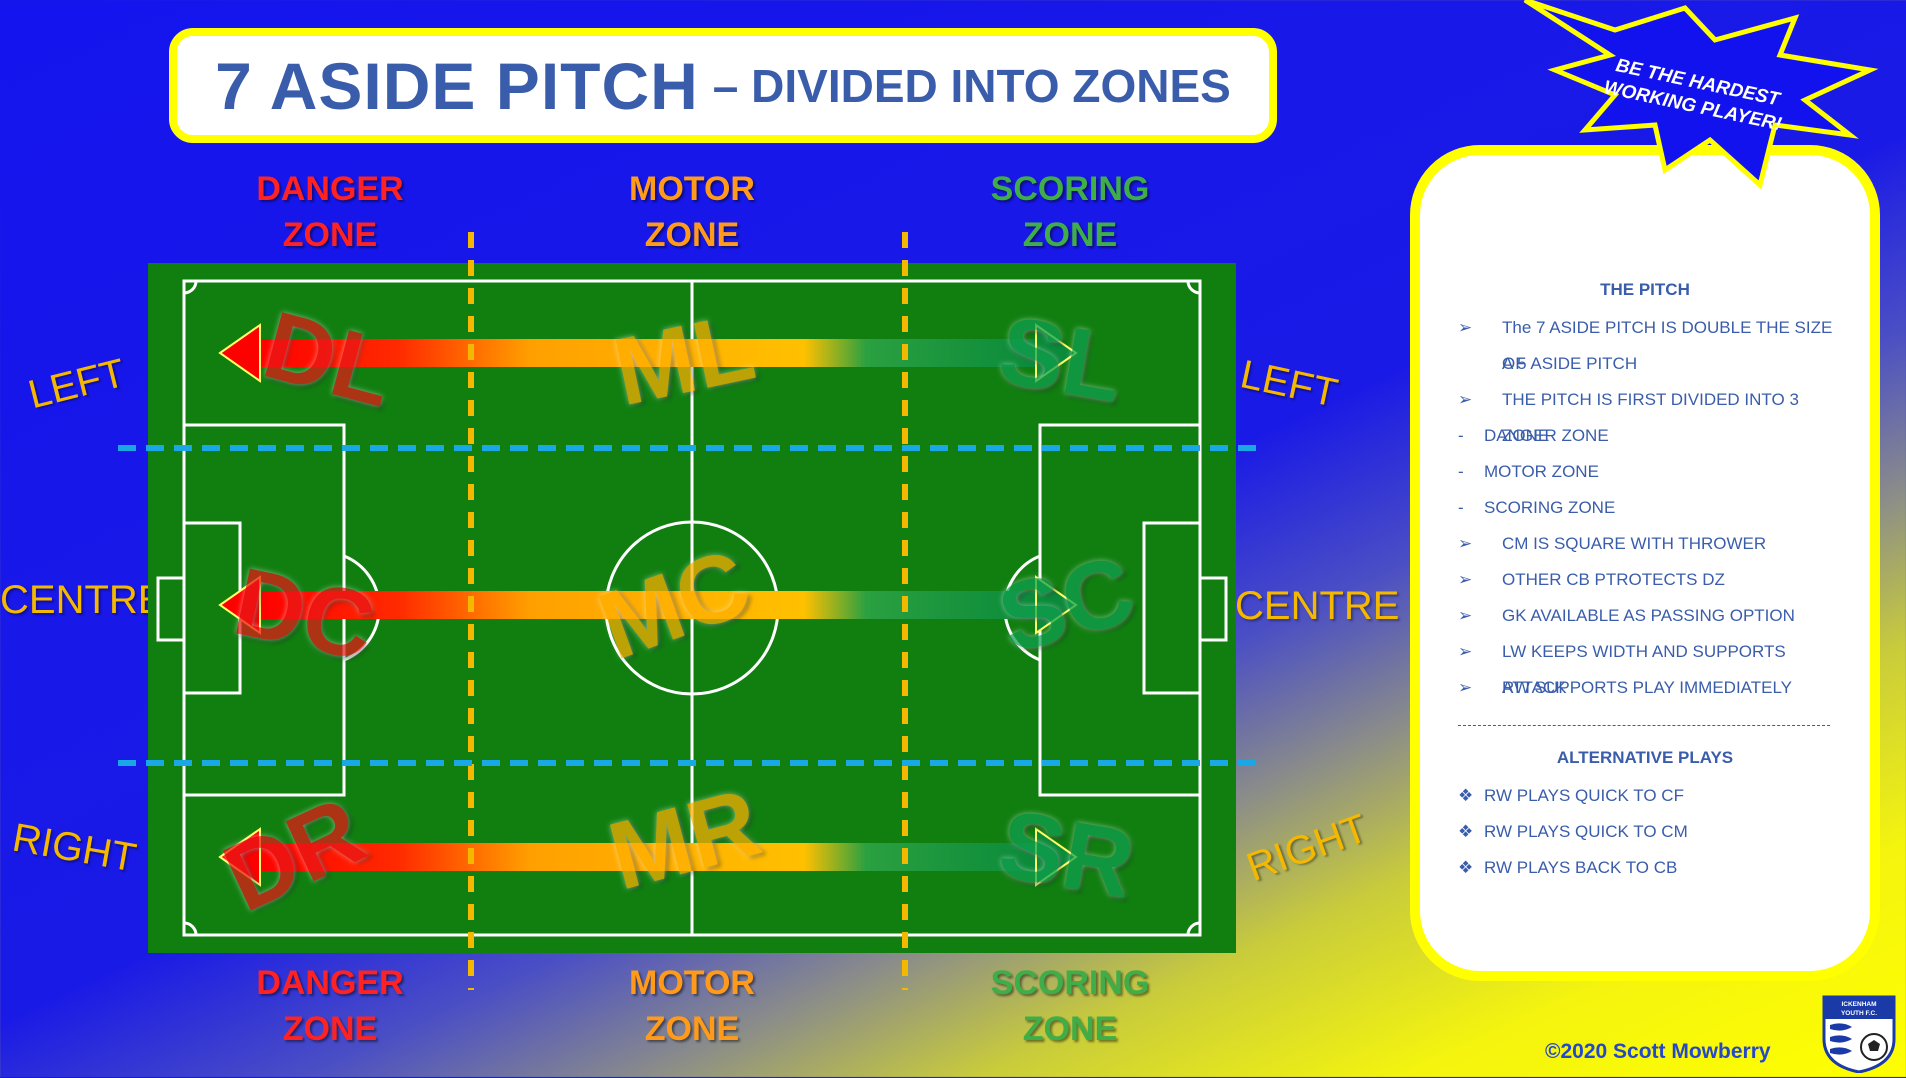 Image resolution: width=1906 pixels, height=1078 pixels. I want to click on info-item: ➢ The 7 ASIDE PITCH IS DOUBLE THE SIZE OF, so click(1654, 341).